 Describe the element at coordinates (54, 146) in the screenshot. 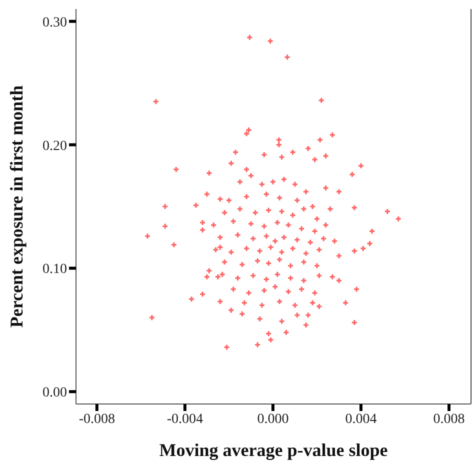

I see `y-tick-label: 0.20` at that location.